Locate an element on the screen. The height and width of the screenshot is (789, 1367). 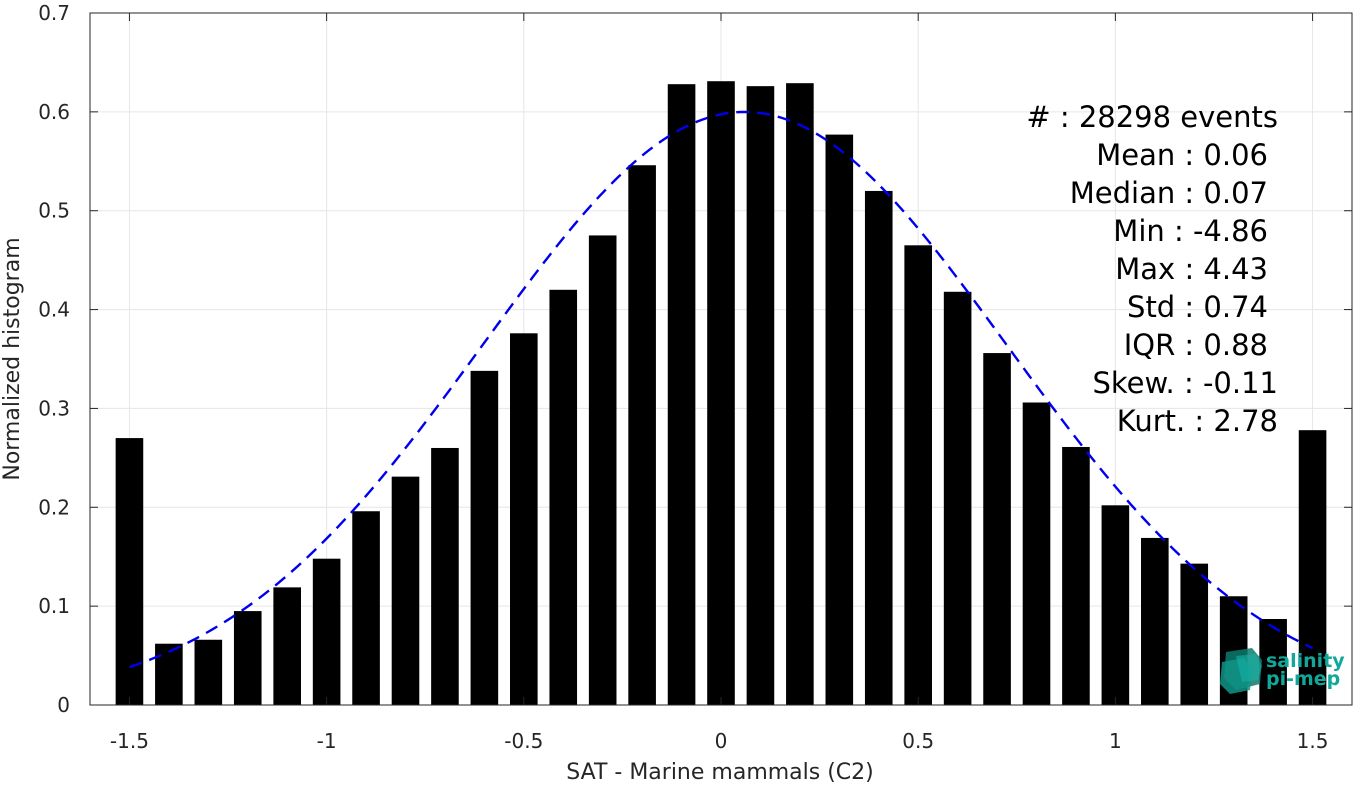
stat-events: # : 28298 events is located at coordinates (1152, 117).